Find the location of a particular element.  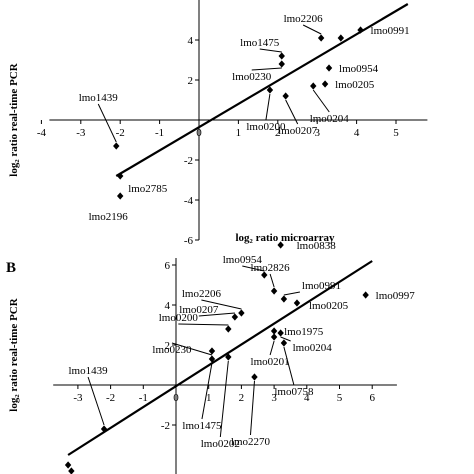

data-point-label: lmo0202 is located at coordinates (220, 444).